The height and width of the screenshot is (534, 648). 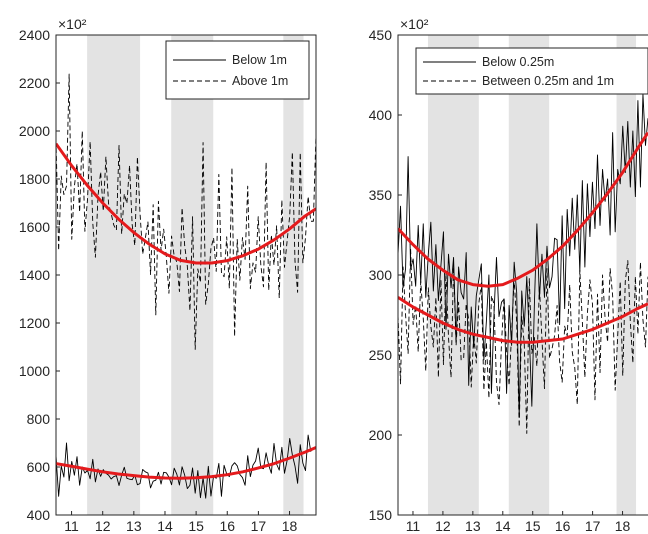 What do you see at coordinates (39, 467) in the screenshot?
I see `y-tick-label: 600` at bounding box center [39, 467].